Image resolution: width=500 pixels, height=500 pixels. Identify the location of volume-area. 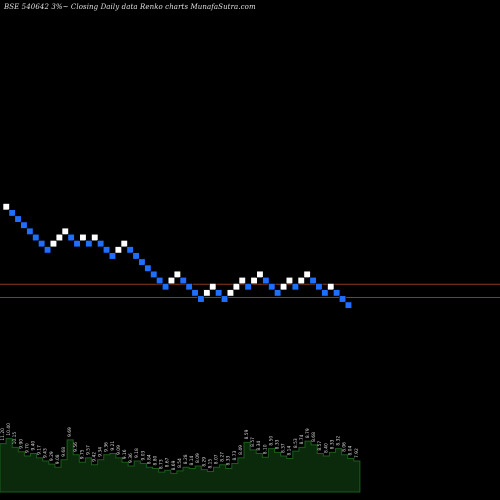
(180, 465).